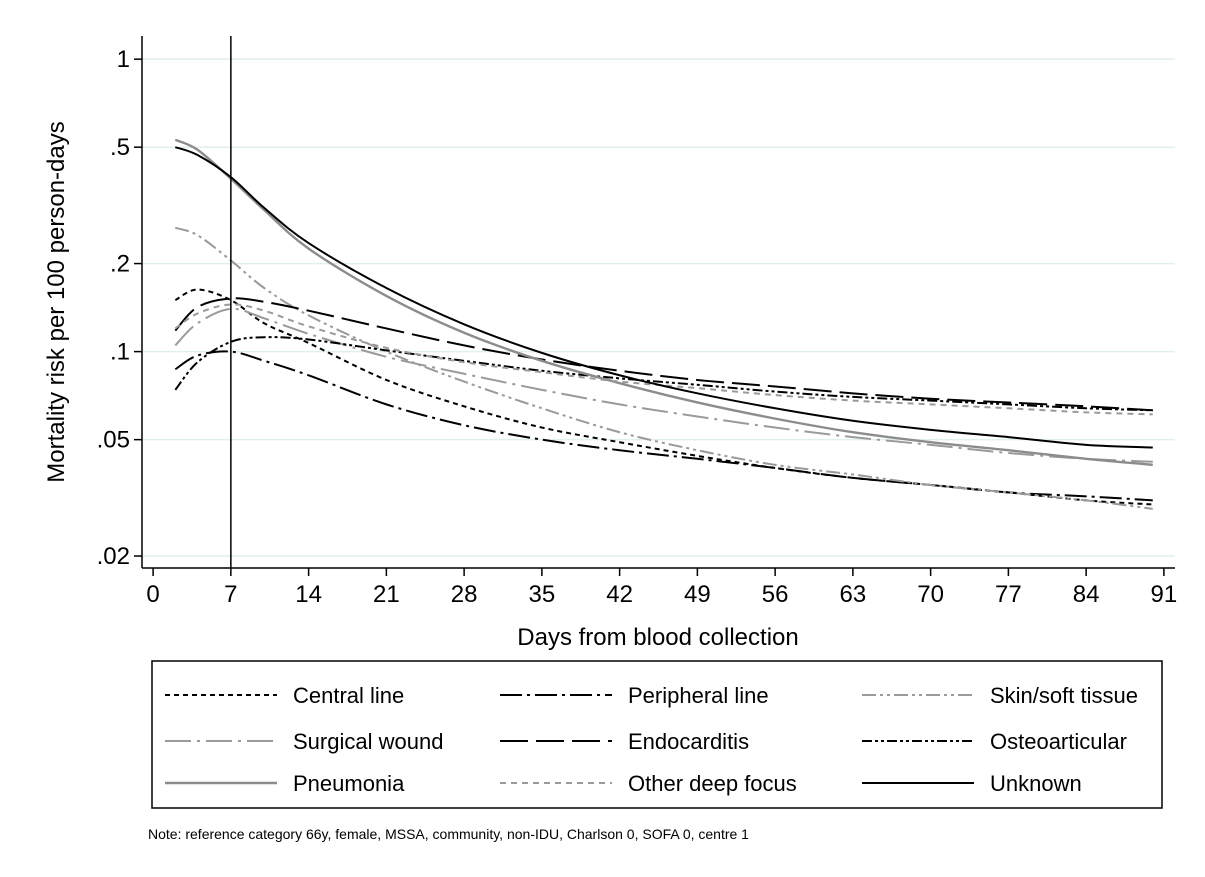 The height and width of the screenshot is (877, 1205). What do you see at coordinates (1036, 783) in the screenshot?
I see `legend-label-unknown: Unknown` at bounding box center [1036, 783].